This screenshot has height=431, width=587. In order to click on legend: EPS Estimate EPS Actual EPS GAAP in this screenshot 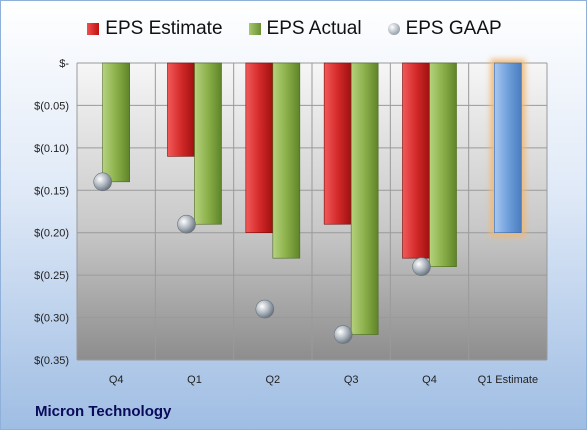, I will do `click(294, 29)`.